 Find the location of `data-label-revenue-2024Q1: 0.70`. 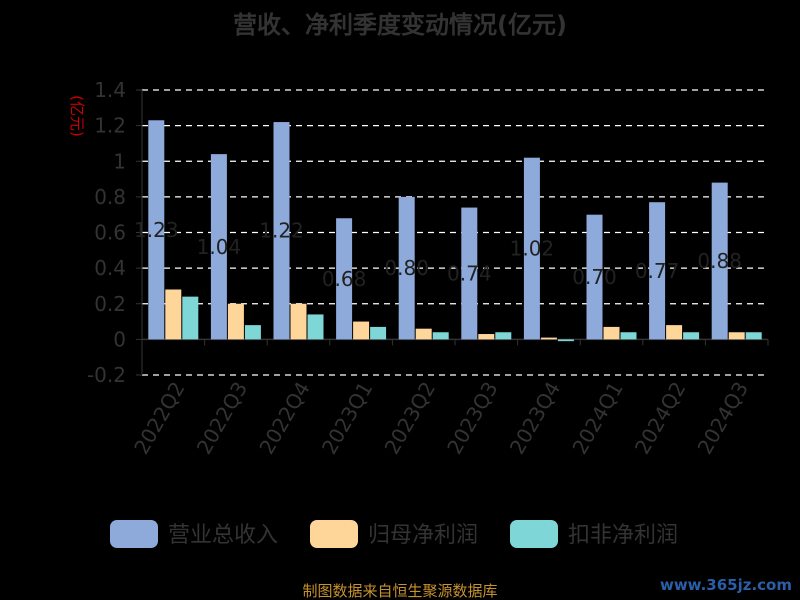

data-label-revenue-2024Q1: 0.70 is located at coordinates (594, 277).